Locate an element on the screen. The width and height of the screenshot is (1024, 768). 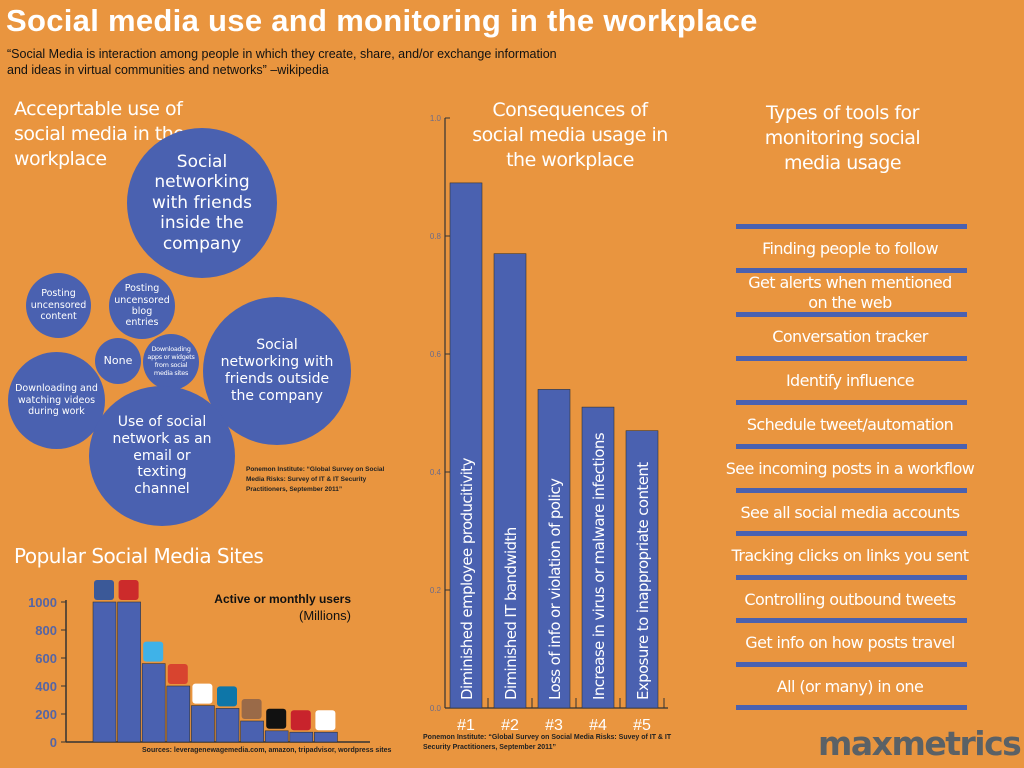
y-tick-label: 800 is located at coordinates (46, 630).